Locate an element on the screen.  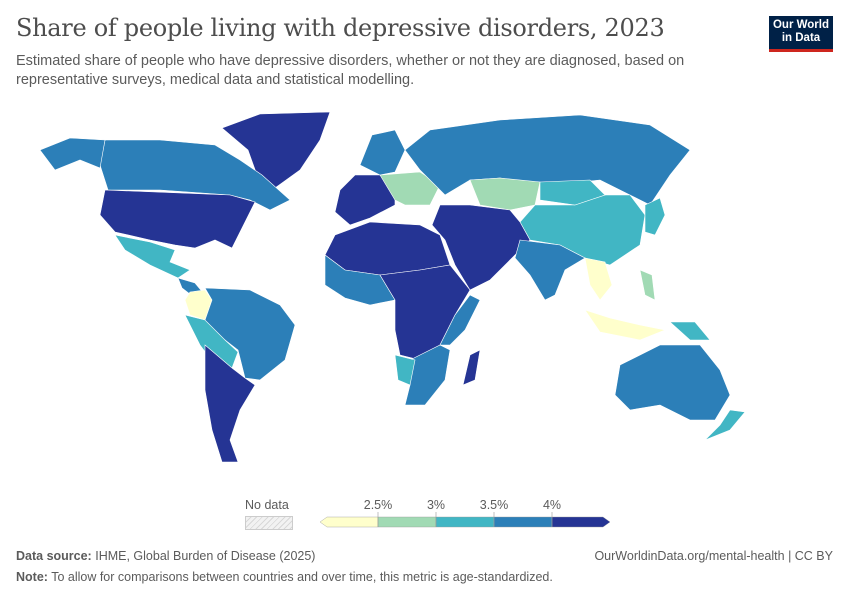
region-argentina-chile is located at coordinates (230, 403).